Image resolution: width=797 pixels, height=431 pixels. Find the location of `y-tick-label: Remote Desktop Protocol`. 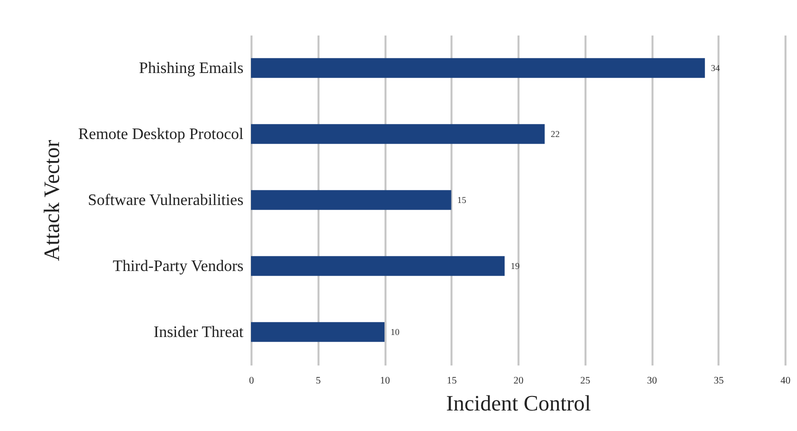

y-tick-label: Remote Desktop Protocol is located at coordinates (161, 134).